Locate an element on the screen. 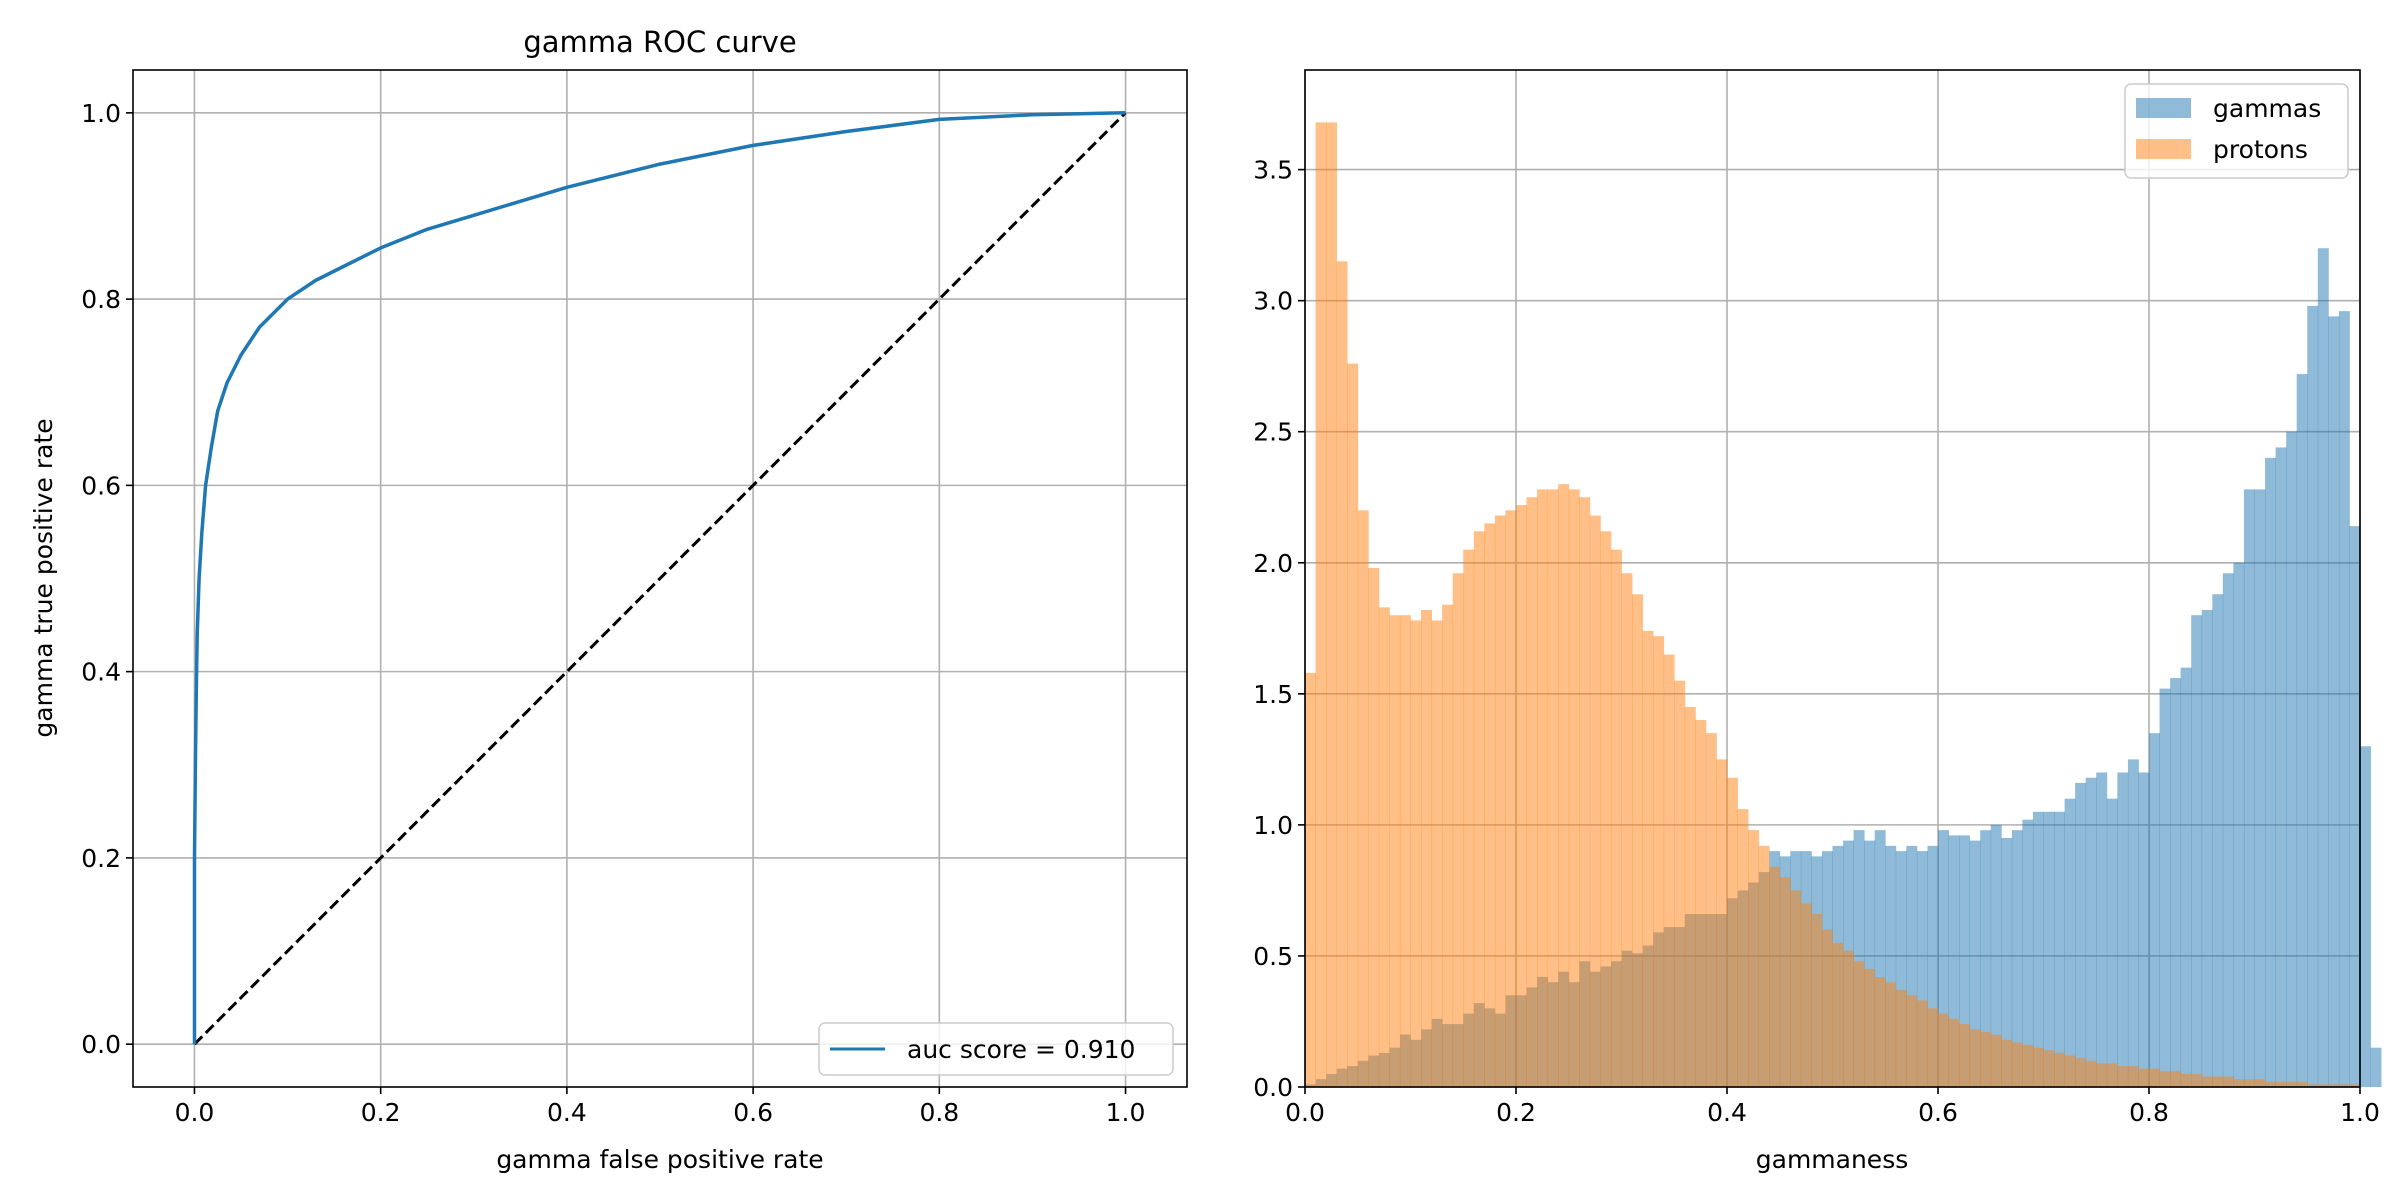 This screenshot has width=2400, height=1200. histogram-y-tick-label: 3.5 is located at coordinates (1273, 170).